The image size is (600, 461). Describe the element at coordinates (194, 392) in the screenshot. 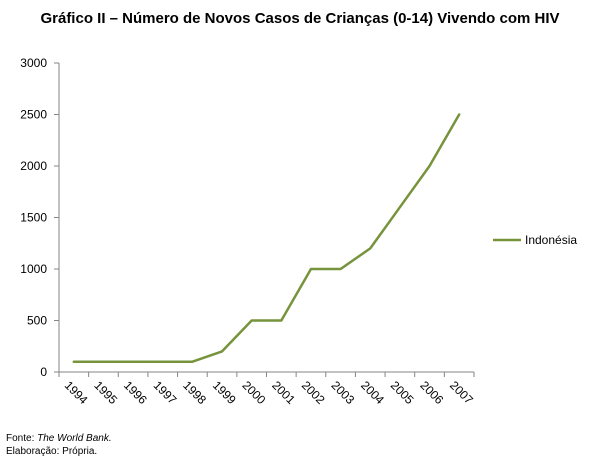

I see `x-tick-label: 1998` at that location.